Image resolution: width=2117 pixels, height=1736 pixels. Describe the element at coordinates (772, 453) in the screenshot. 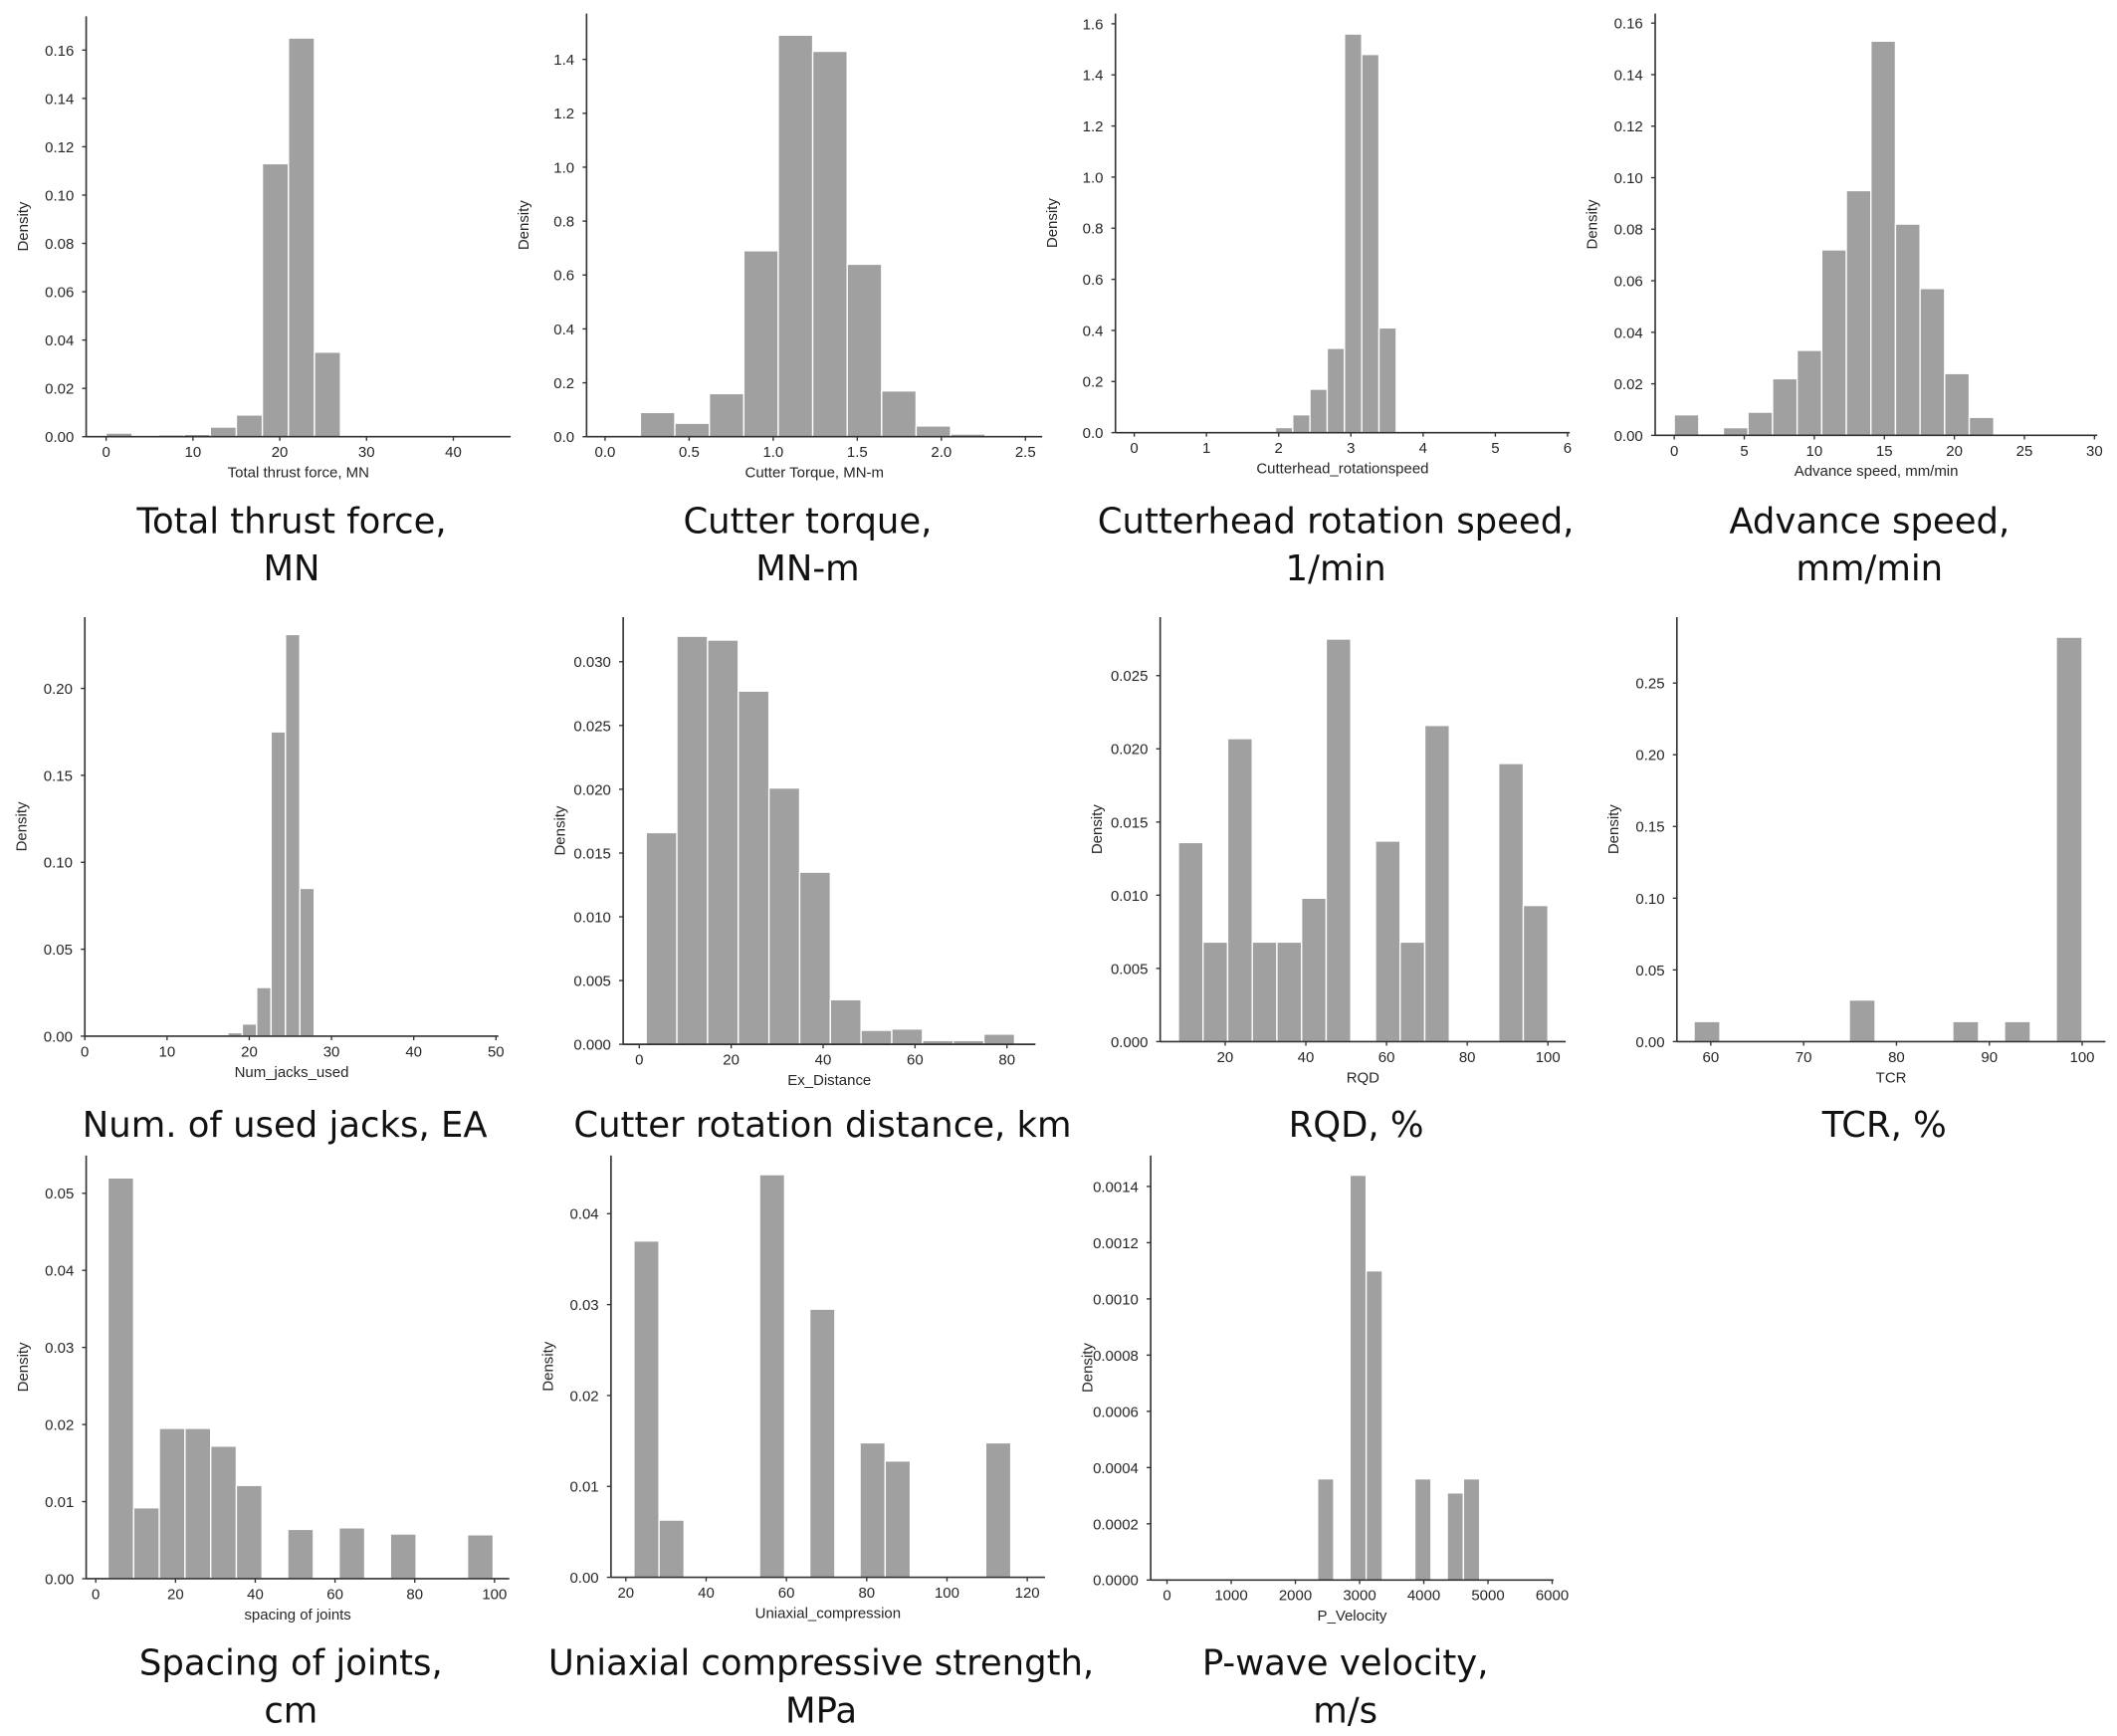

I see `x-tick-label: 1.0` at that location.